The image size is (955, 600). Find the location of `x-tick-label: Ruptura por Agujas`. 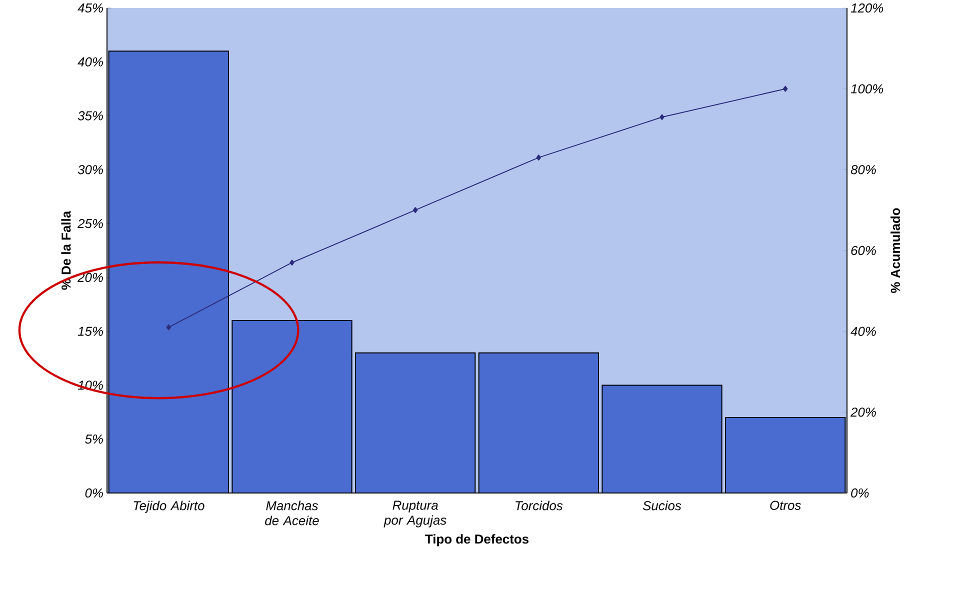

x-tick-label: Ruptura por Agujas is located at coordinates (415, 514).